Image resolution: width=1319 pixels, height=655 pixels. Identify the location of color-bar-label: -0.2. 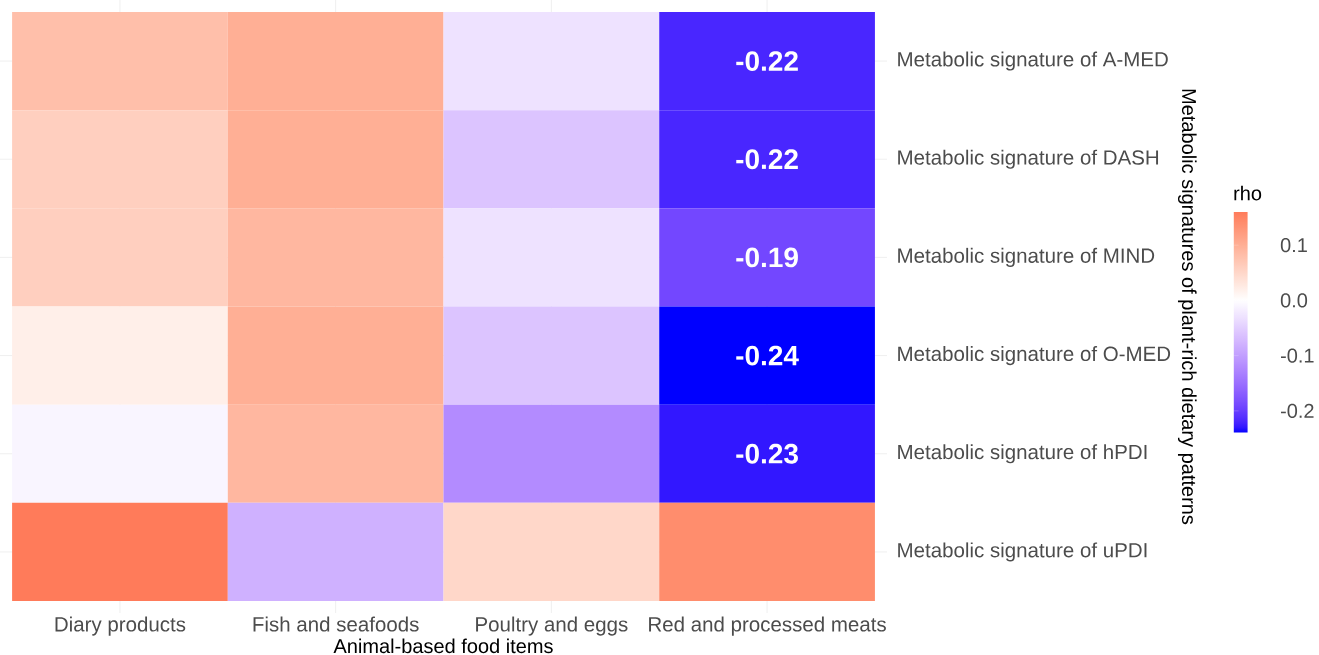
(1297, 410).